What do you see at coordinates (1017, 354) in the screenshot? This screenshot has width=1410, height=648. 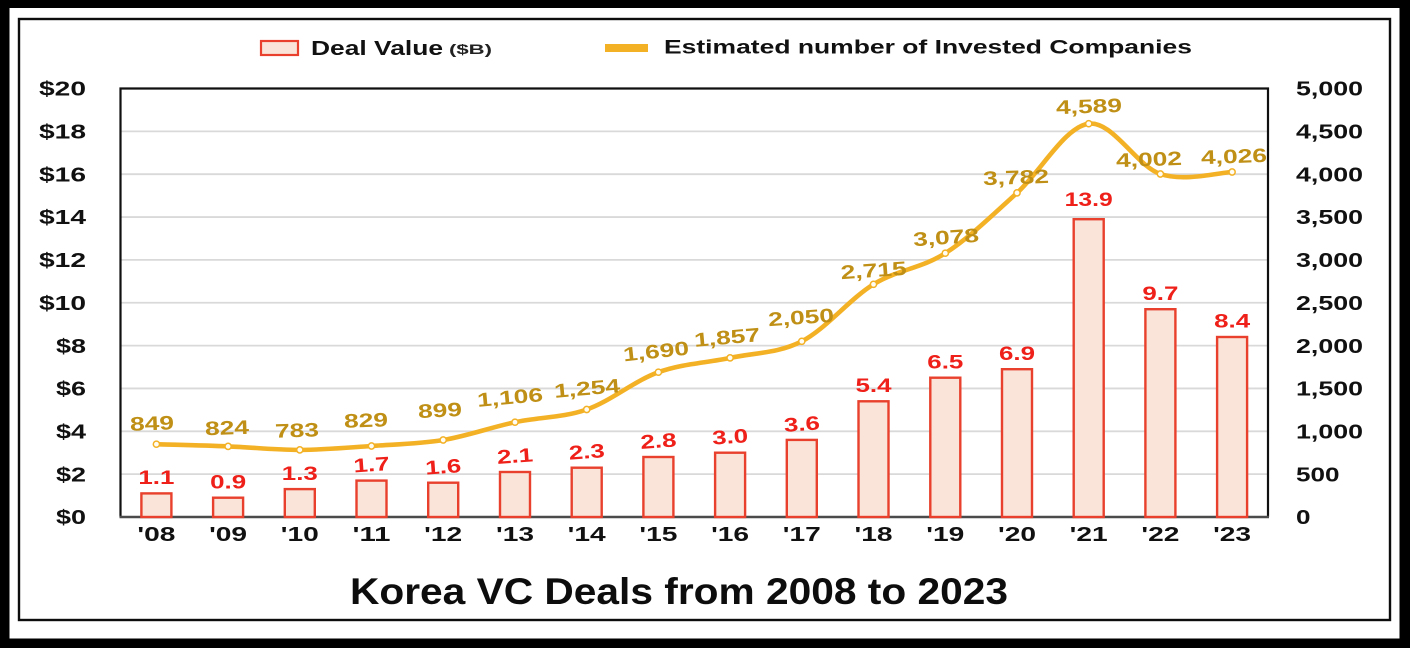 I see `svg-text: 6.9` at bounding box center [1017, 354].